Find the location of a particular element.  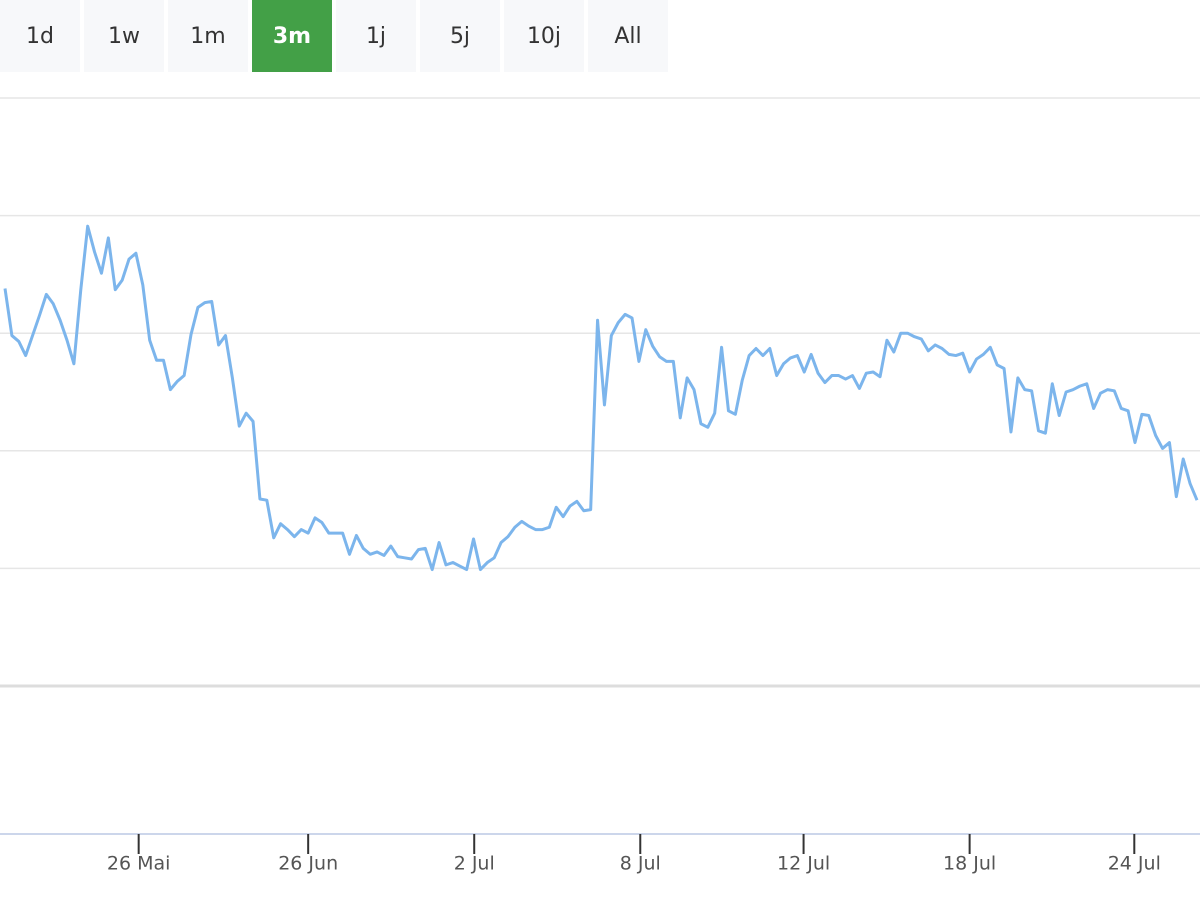

range-button: 10j is located at coordinates (544, 36).